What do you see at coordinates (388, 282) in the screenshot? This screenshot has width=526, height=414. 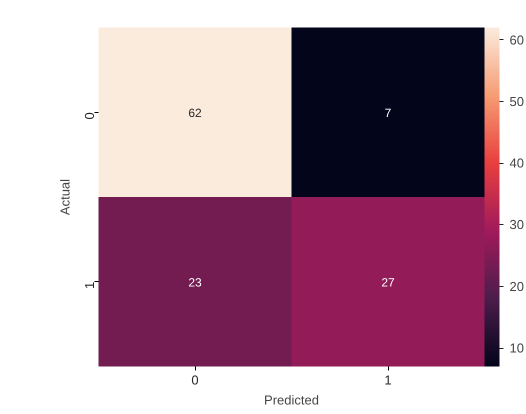 I see `data-label: 27` at bounding box center [388, 282].